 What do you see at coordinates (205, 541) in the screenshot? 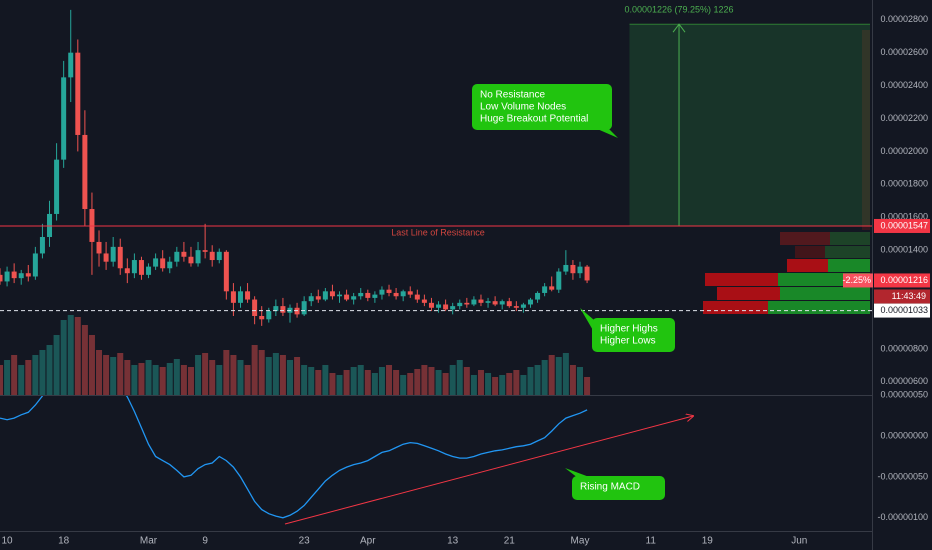
I see `x-tick-label: 9` at bounding box center [205, 541].